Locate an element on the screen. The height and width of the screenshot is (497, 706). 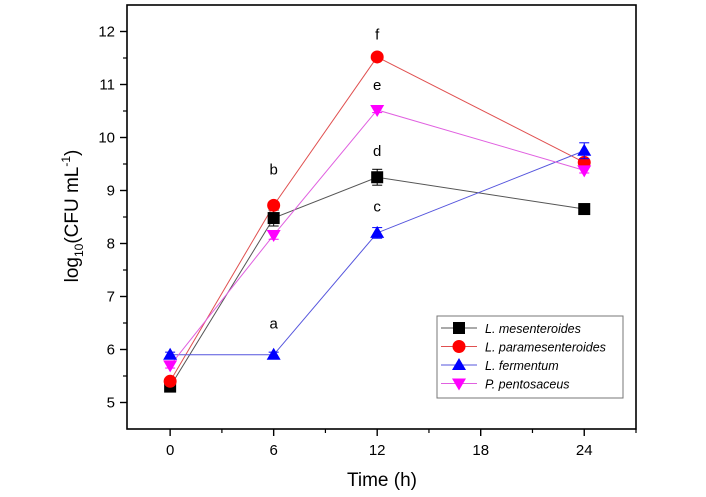
legend-label: L. mesenteroides is located at coordinates (533, 329).